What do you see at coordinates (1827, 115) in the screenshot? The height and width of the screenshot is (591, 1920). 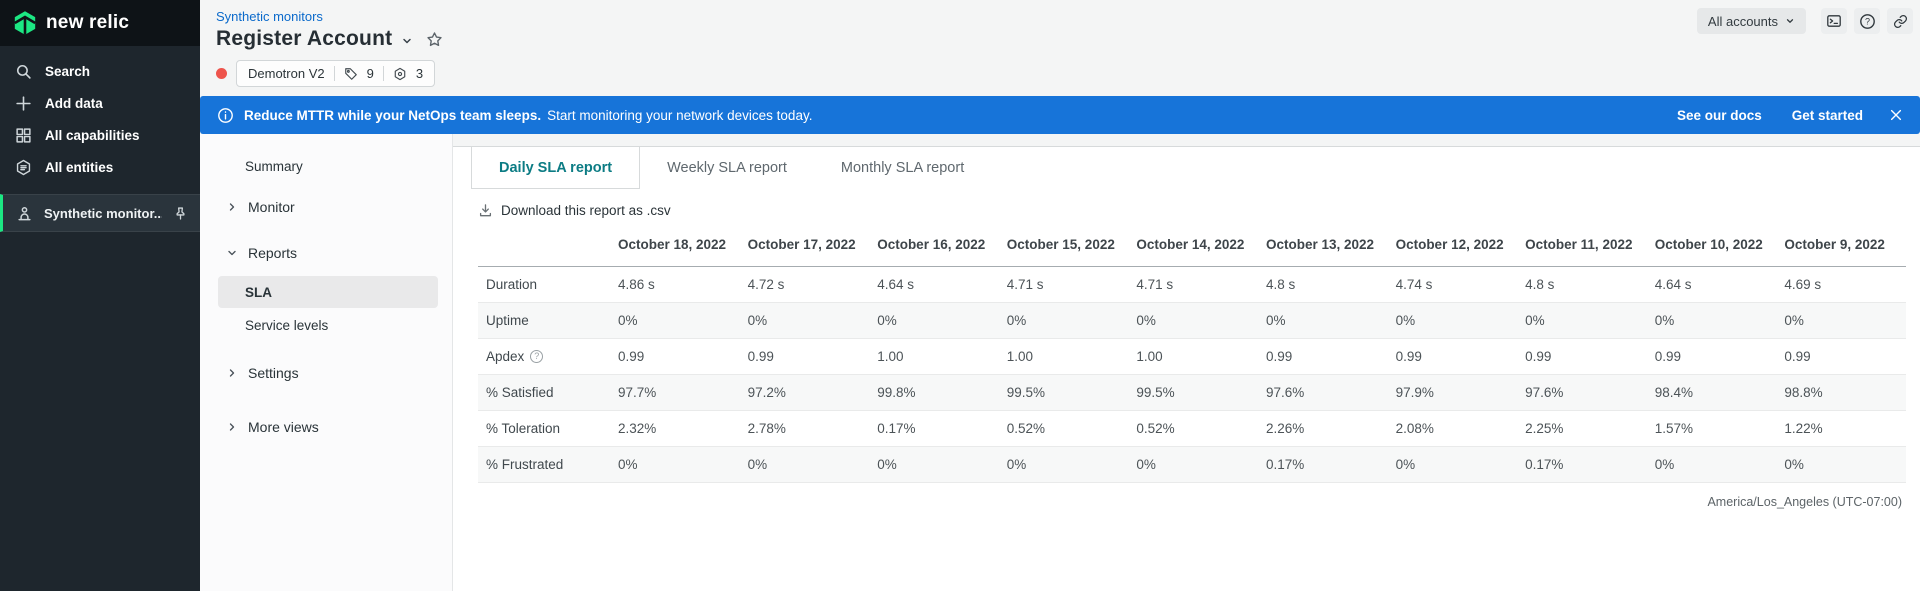 I see `get-started-link: Get started` at bounding box center [1827, 115].